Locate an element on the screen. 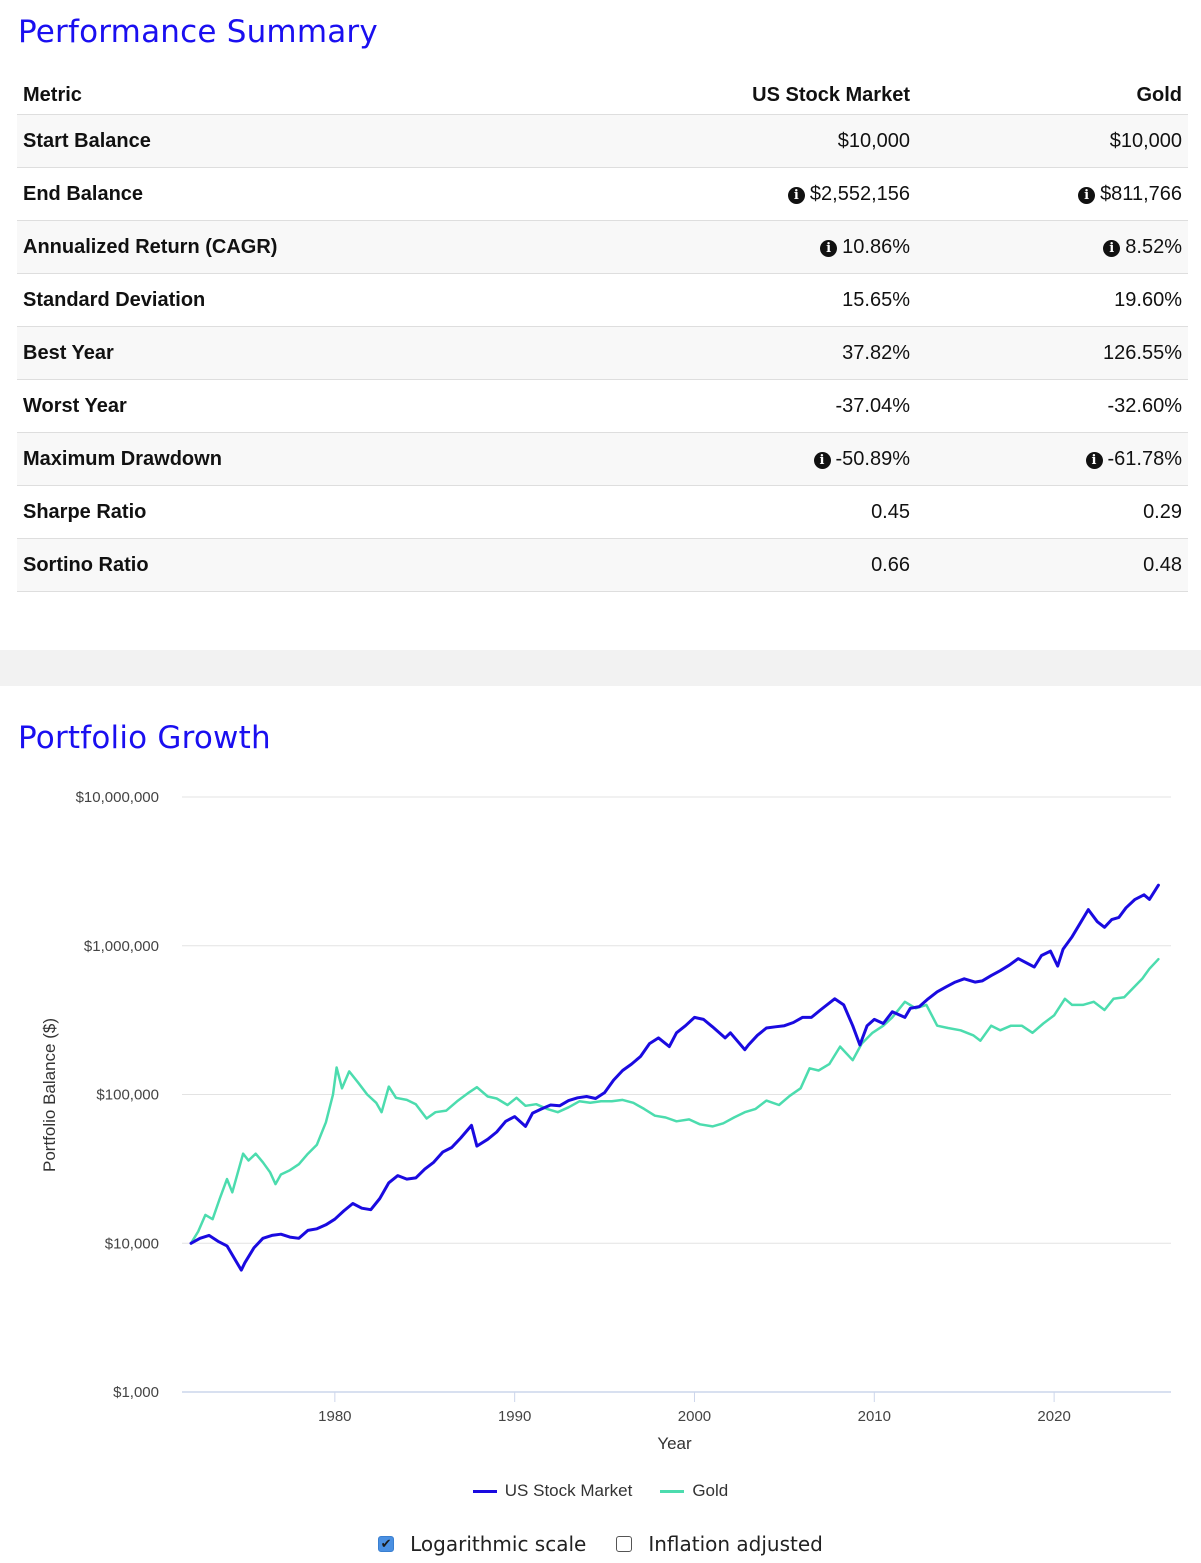 Image resolution: width=1201 pixels, height=1563 pixels. metric-name: End Balance is located at coordinates (292, 194).